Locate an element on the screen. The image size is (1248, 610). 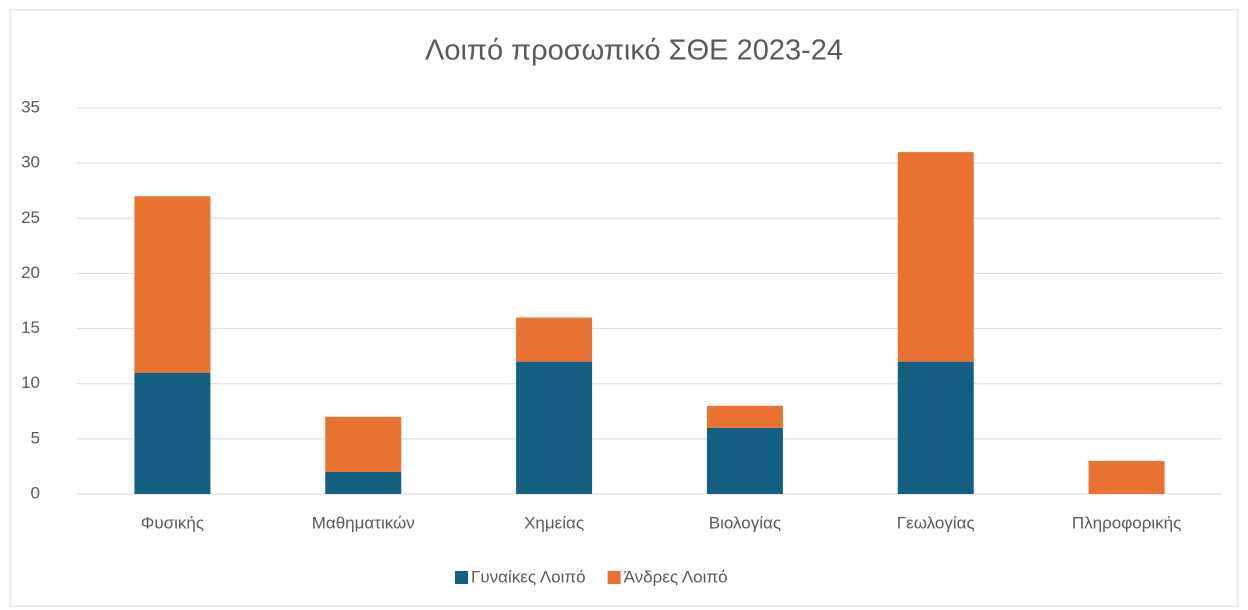
x-tick-label: Πληροφορικής is located at coordinates (1126, 522).